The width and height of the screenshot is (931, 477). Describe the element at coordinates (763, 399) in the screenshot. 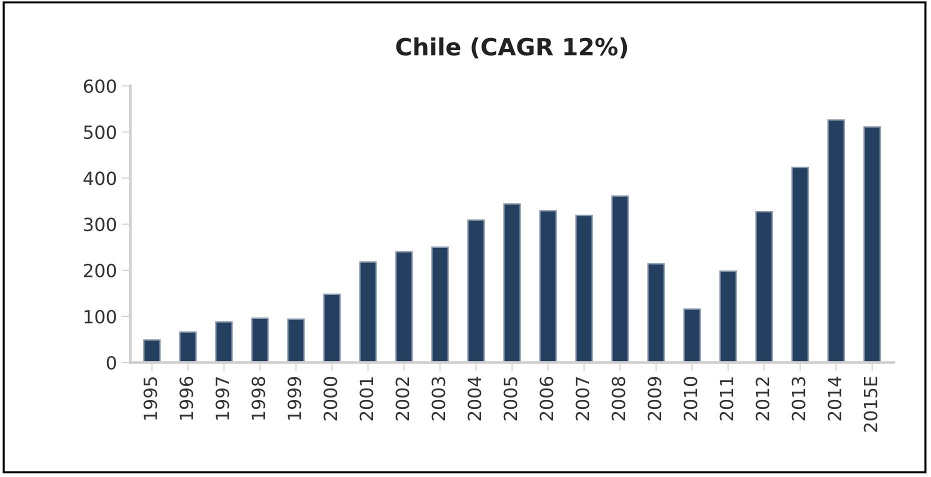

I see `x-tick-label: 2012` at that location.